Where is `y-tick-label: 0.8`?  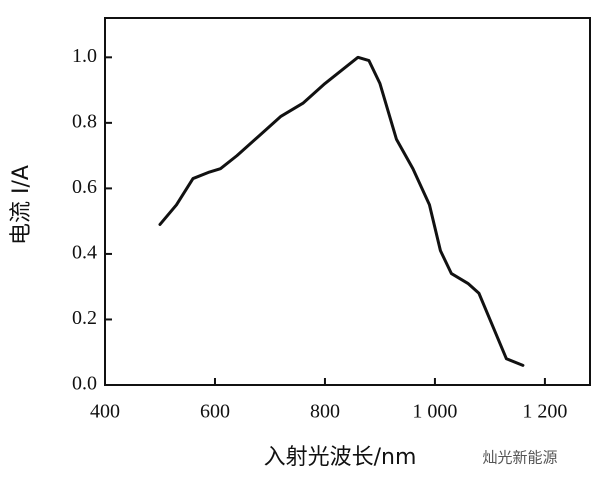 y-tick-label: 0.8 is located at coordinates (84, 121).